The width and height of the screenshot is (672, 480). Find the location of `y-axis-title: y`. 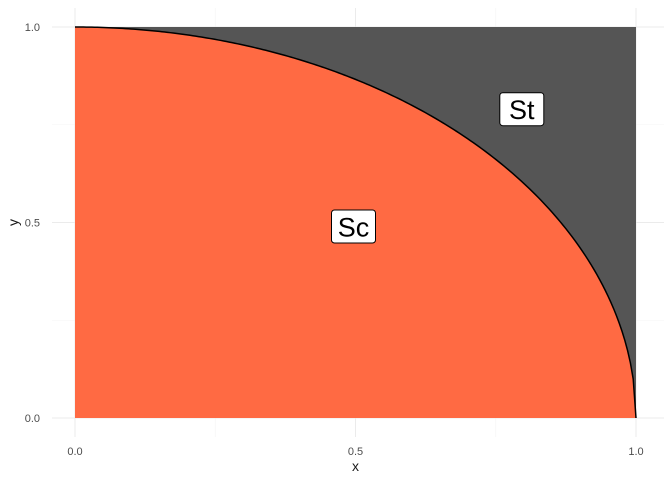

y-axis-title: y is located at coordinates (13, 222).